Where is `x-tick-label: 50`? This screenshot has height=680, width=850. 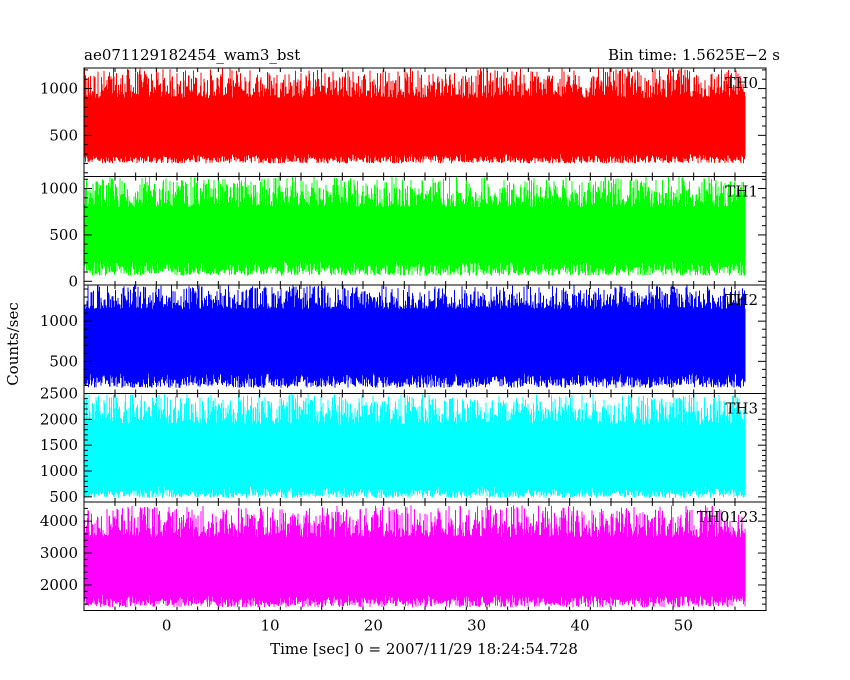
x-tick-label: 50 is located at coordinates (683, 626).